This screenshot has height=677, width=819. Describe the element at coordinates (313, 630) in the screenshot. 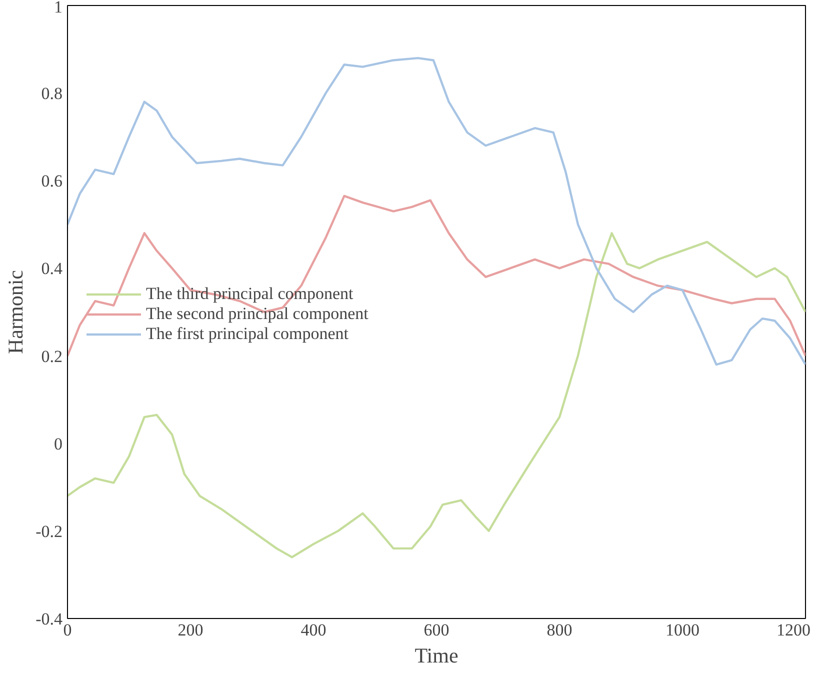

I see `x-tick-label: 400` at that location.